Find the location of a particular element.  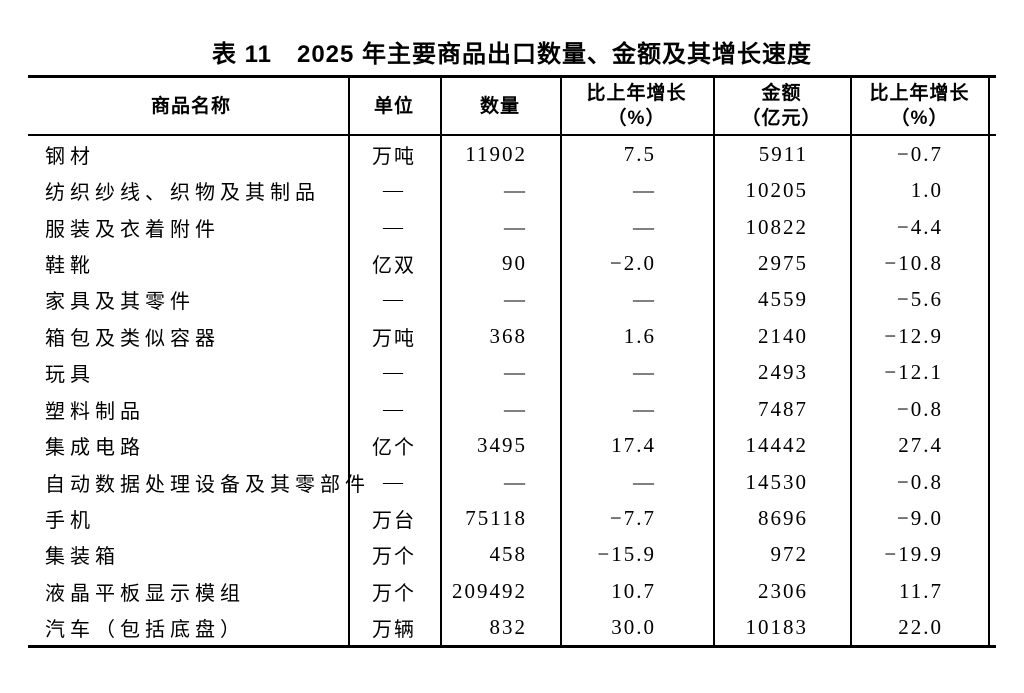

cell-val-growth: 1.0 is located at coordinates (926, 190).